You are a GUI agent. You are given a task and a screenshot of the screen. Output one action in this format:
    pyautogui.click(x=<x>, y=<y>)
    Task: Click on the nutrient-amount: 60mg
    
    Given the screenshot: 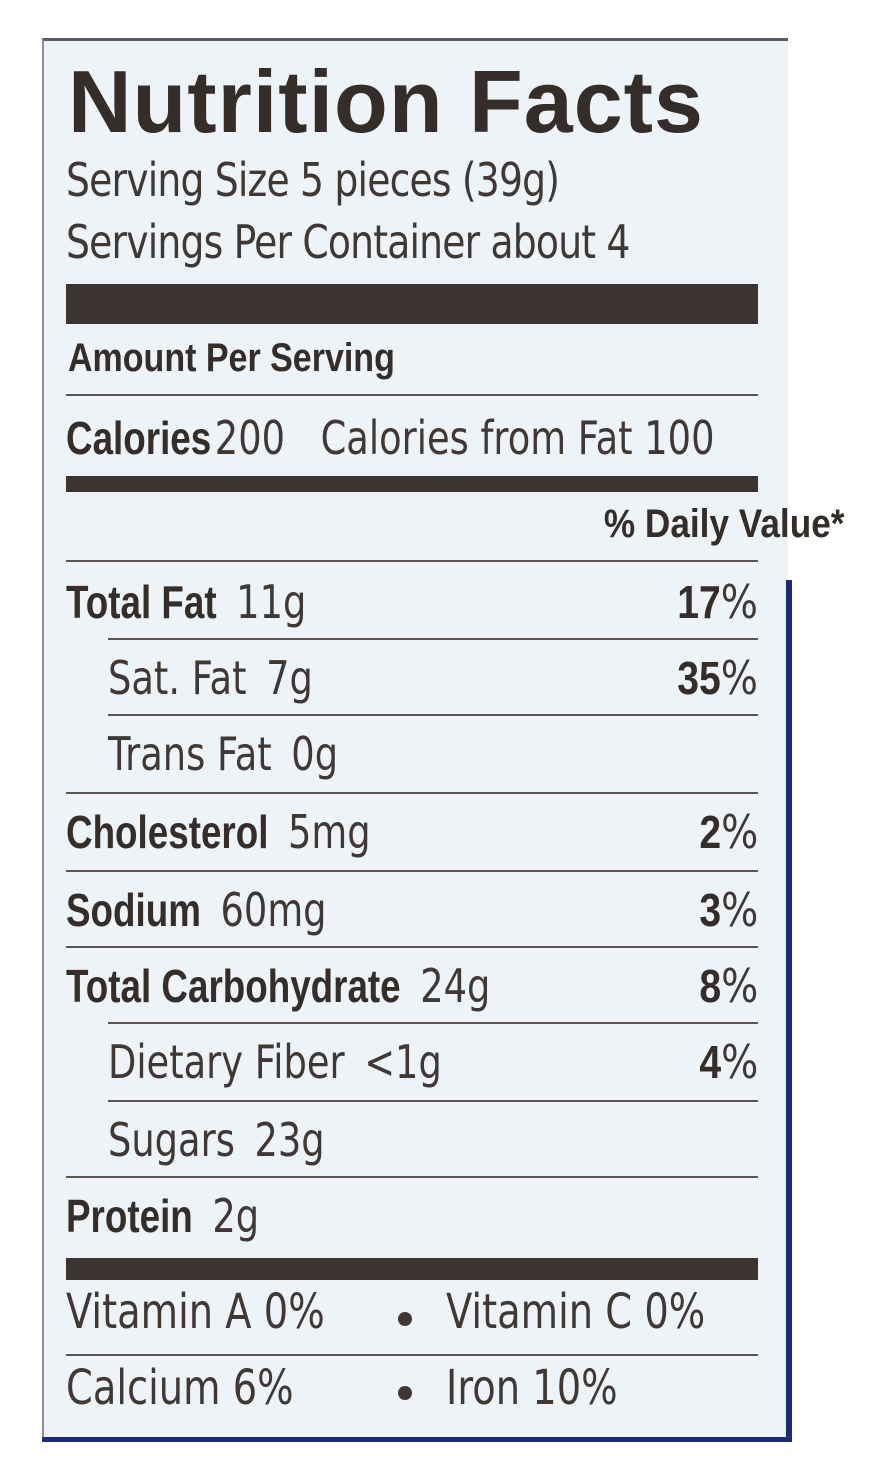 What is the action you would take?
    pyautogui.click(x=273, y=910)
    